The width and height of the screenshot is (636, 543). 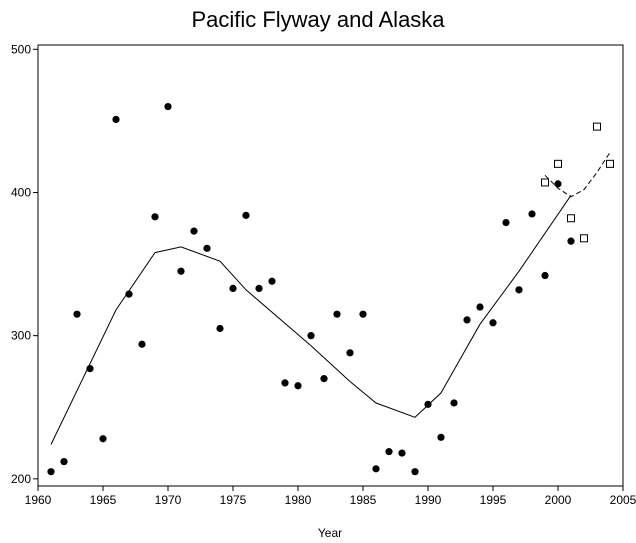 I want to click on x-tick-label: 1985, so click(x=363, y=500).